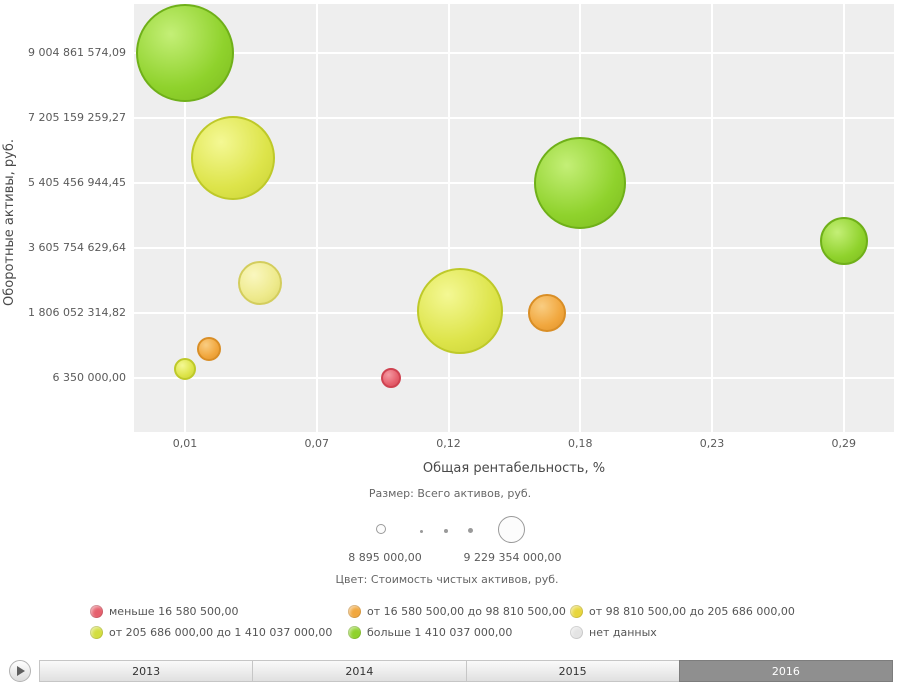  Describe the element at coordinates (440, 632) in the screenshot. I see `legend-label: больше 1 410 037 000,00` at that location.